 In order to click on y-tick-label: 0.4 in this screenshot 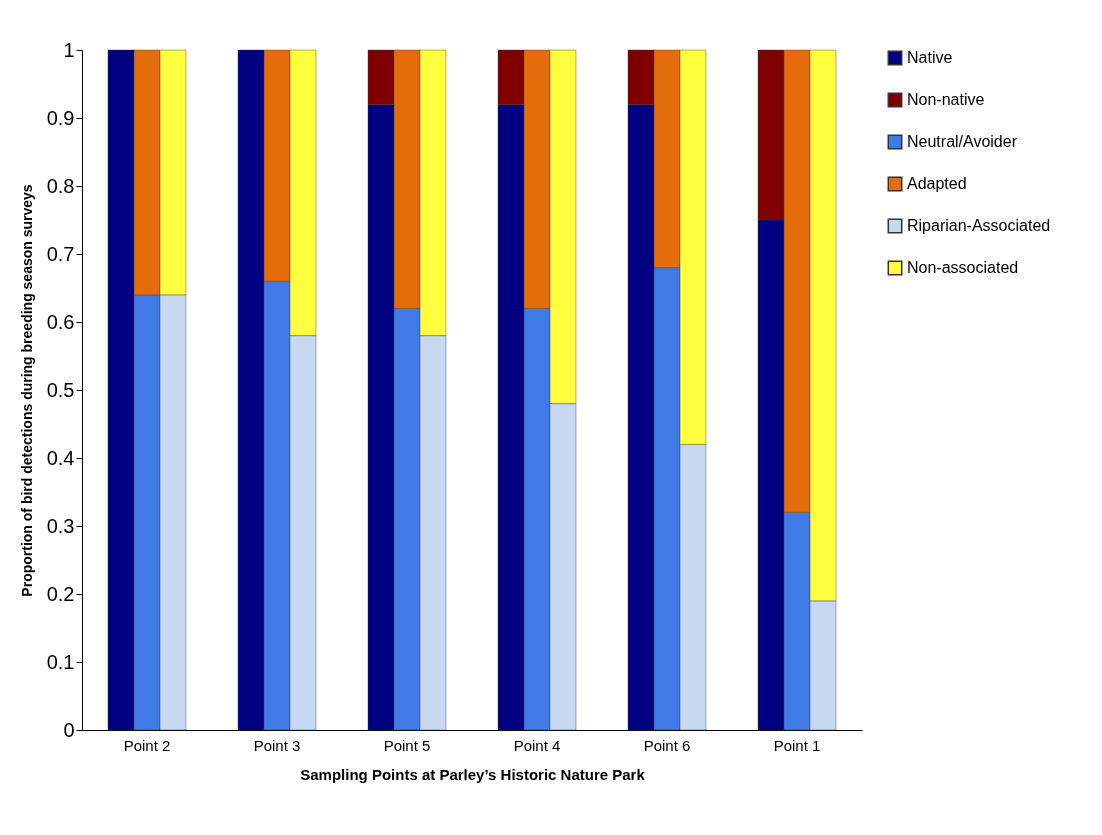, I will do `click(60, 457)`.